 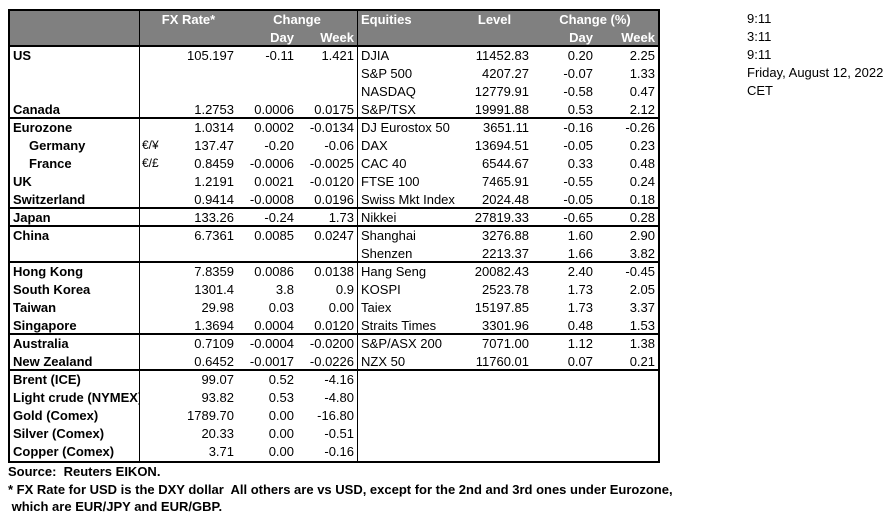 I want to click on fx-name-cell: Taiwan, so click(x=75, y=308).